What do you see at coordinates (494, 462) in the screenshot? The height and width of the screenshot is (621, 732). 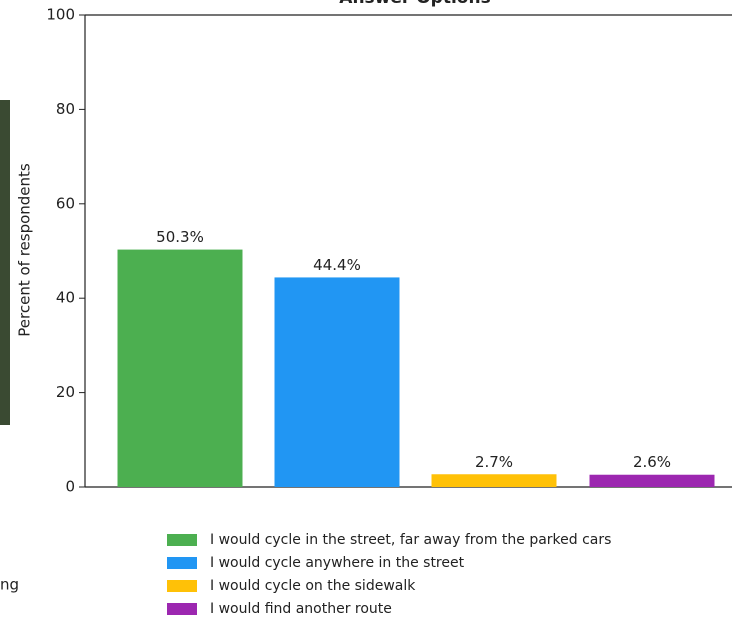 I see `value-label: 2.7%` at bounding box center [494, 462].